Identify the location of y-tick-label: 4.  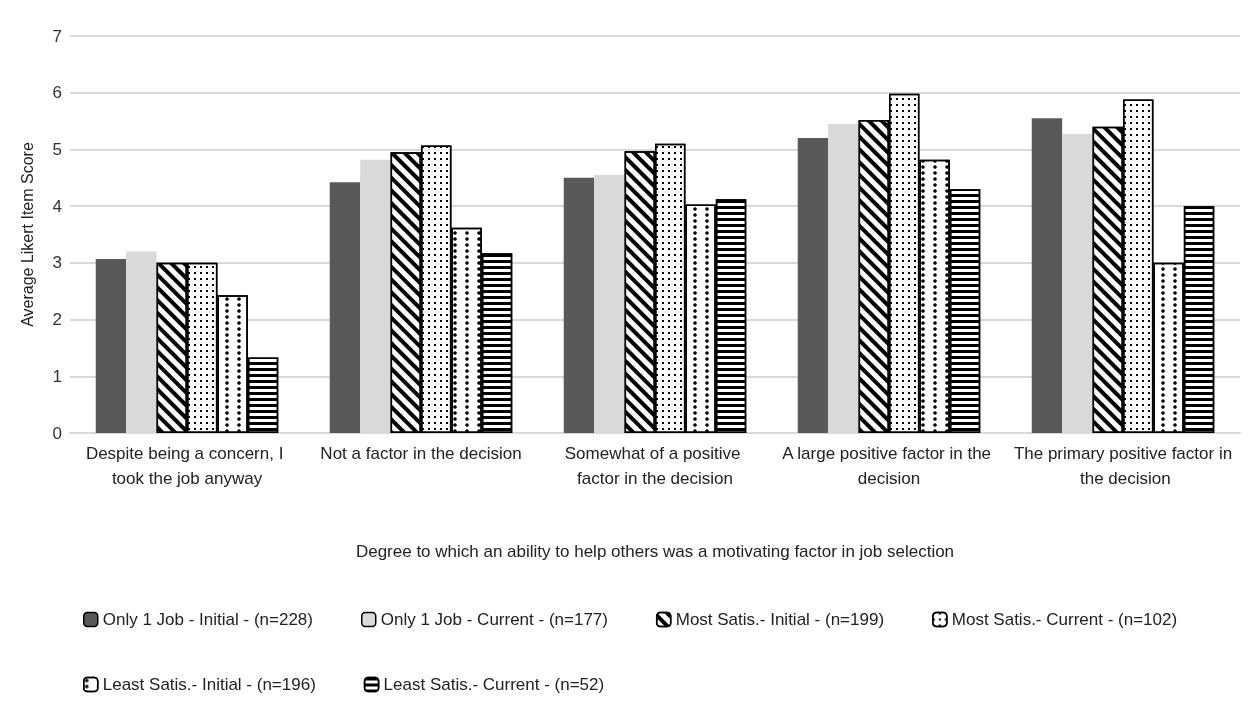
(57, 206).